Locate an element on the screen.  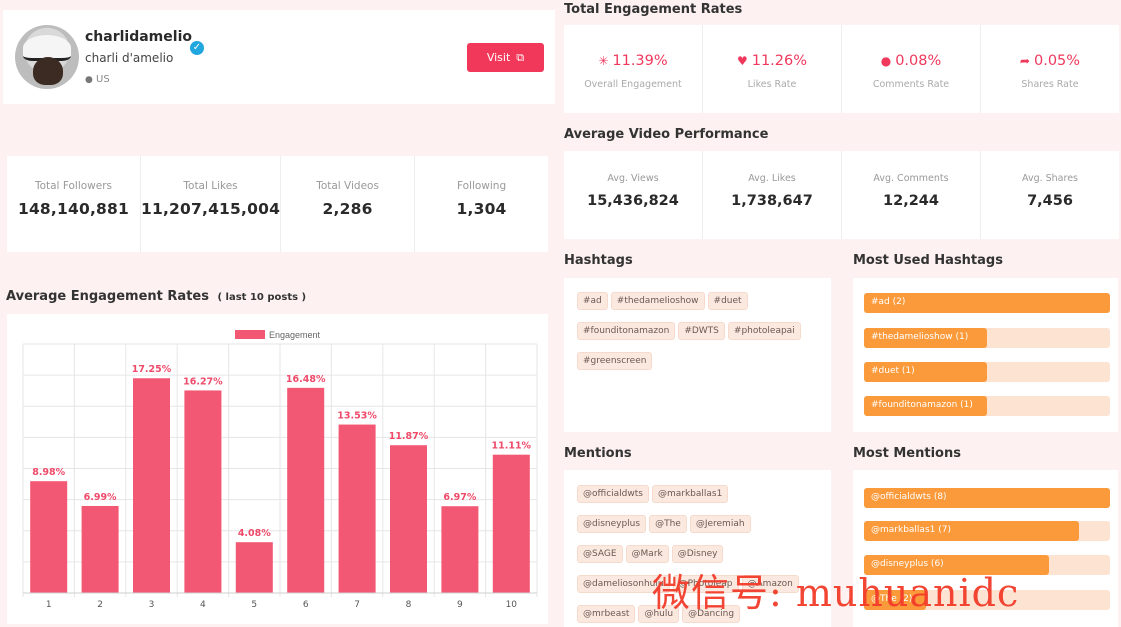
mention-chip: @Photoleap is located at coordinates (705, 584).